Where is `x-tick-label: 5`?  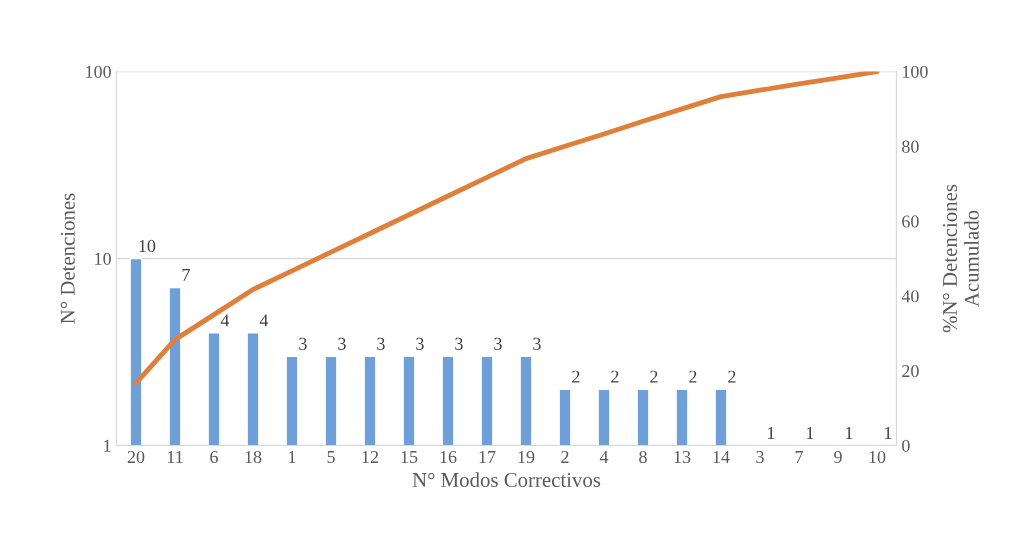
x-tick-label: 5 is located at coordinates (331, 457).